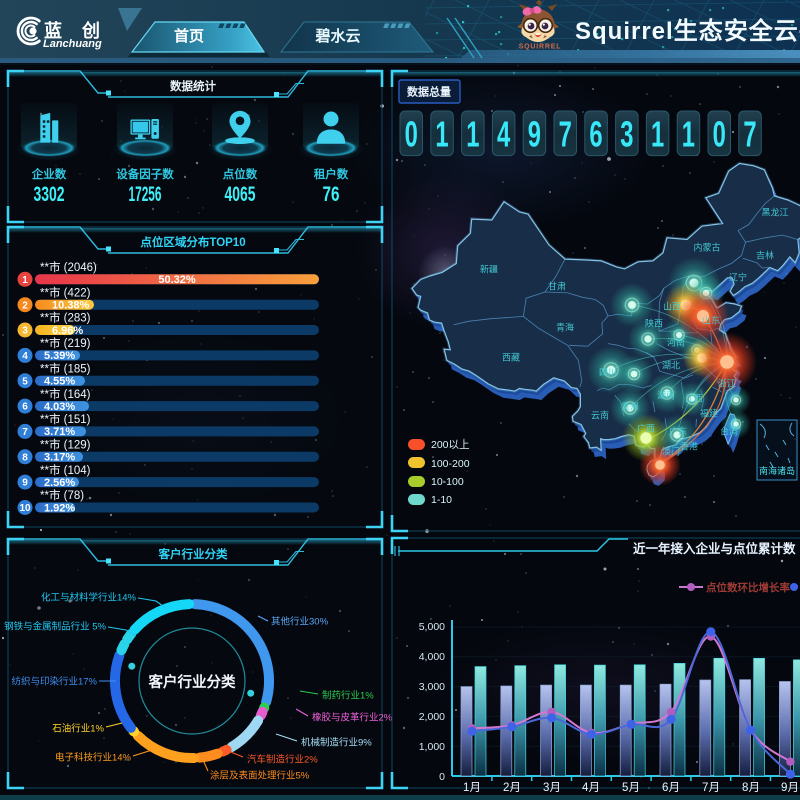 This screenshot has height=800, width=800. I want to click on svg-text: **市 (283), so click(65, 318).